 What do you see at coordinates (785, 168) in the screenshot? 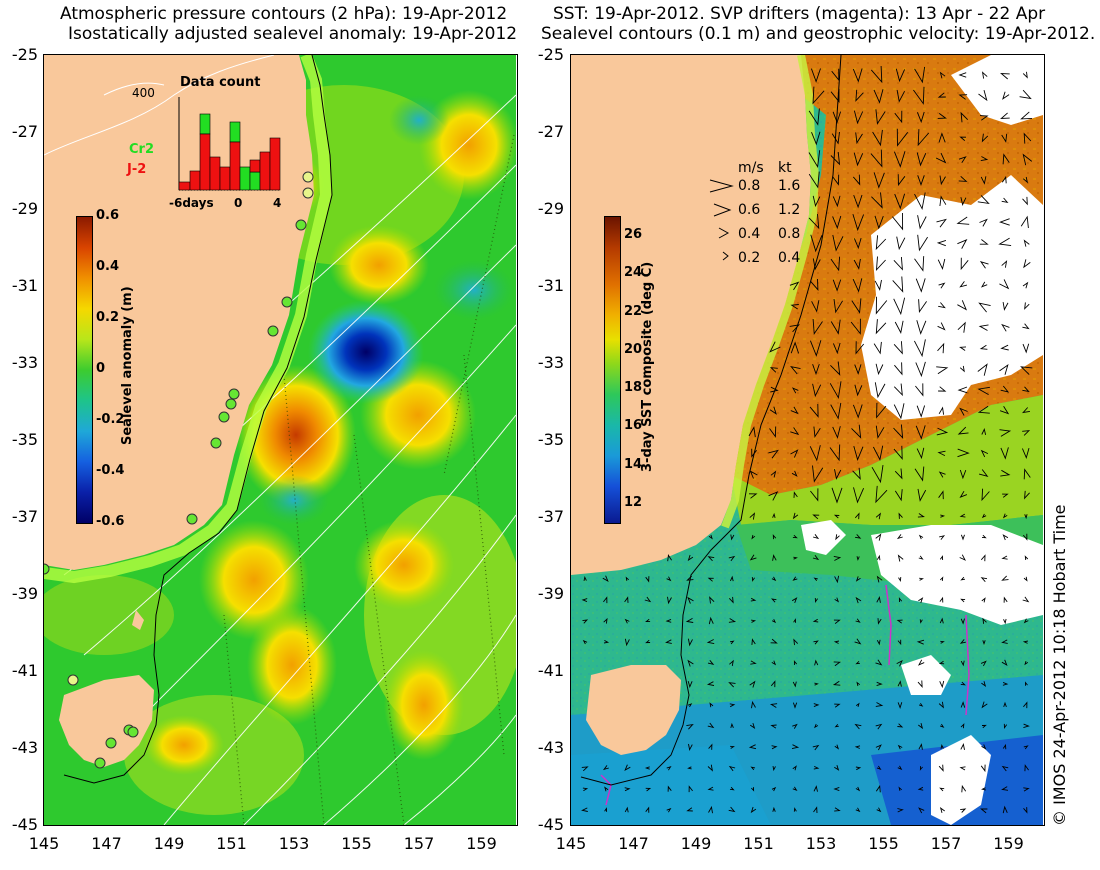
I see `velocity-key-header-kt: kt` at bounding box center [785, 168].